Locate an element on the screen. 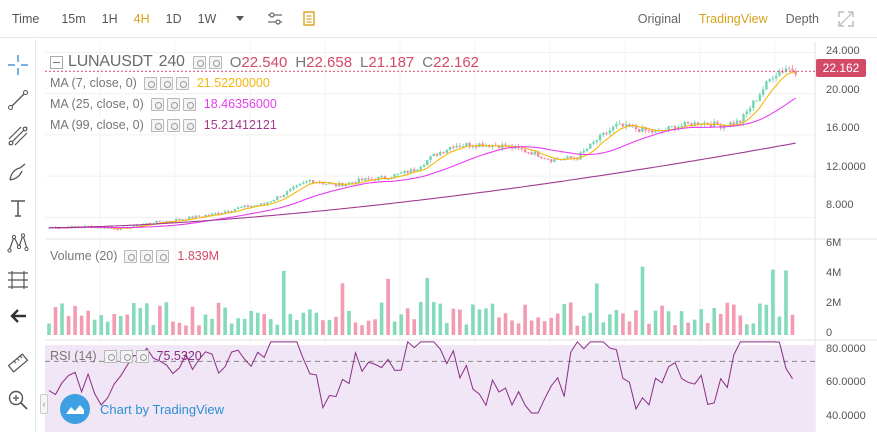 The image size is (877, 432). fib-retracement-icon is located at coordinates (18, 136).